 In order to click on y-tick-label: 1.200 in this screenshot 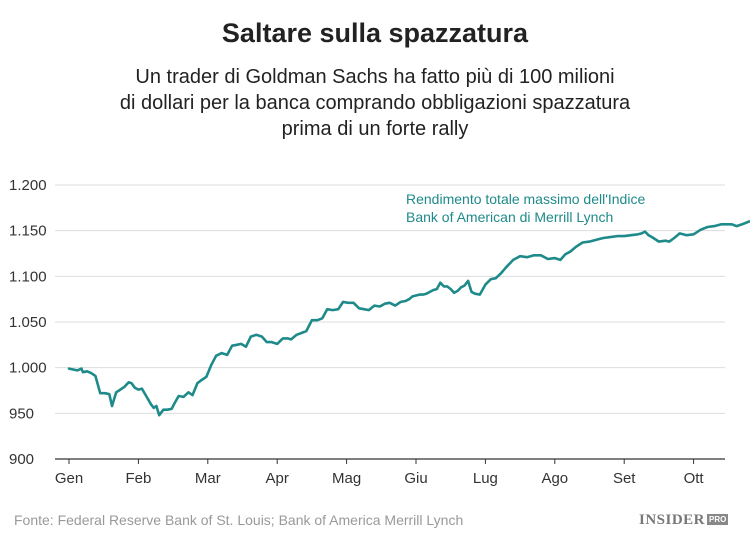, I will do `click(28, 185)`.